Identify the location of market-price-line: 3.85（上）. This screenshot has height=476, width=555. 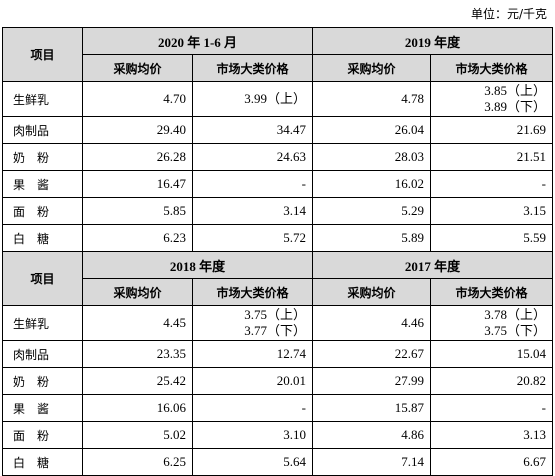
(515, 90).